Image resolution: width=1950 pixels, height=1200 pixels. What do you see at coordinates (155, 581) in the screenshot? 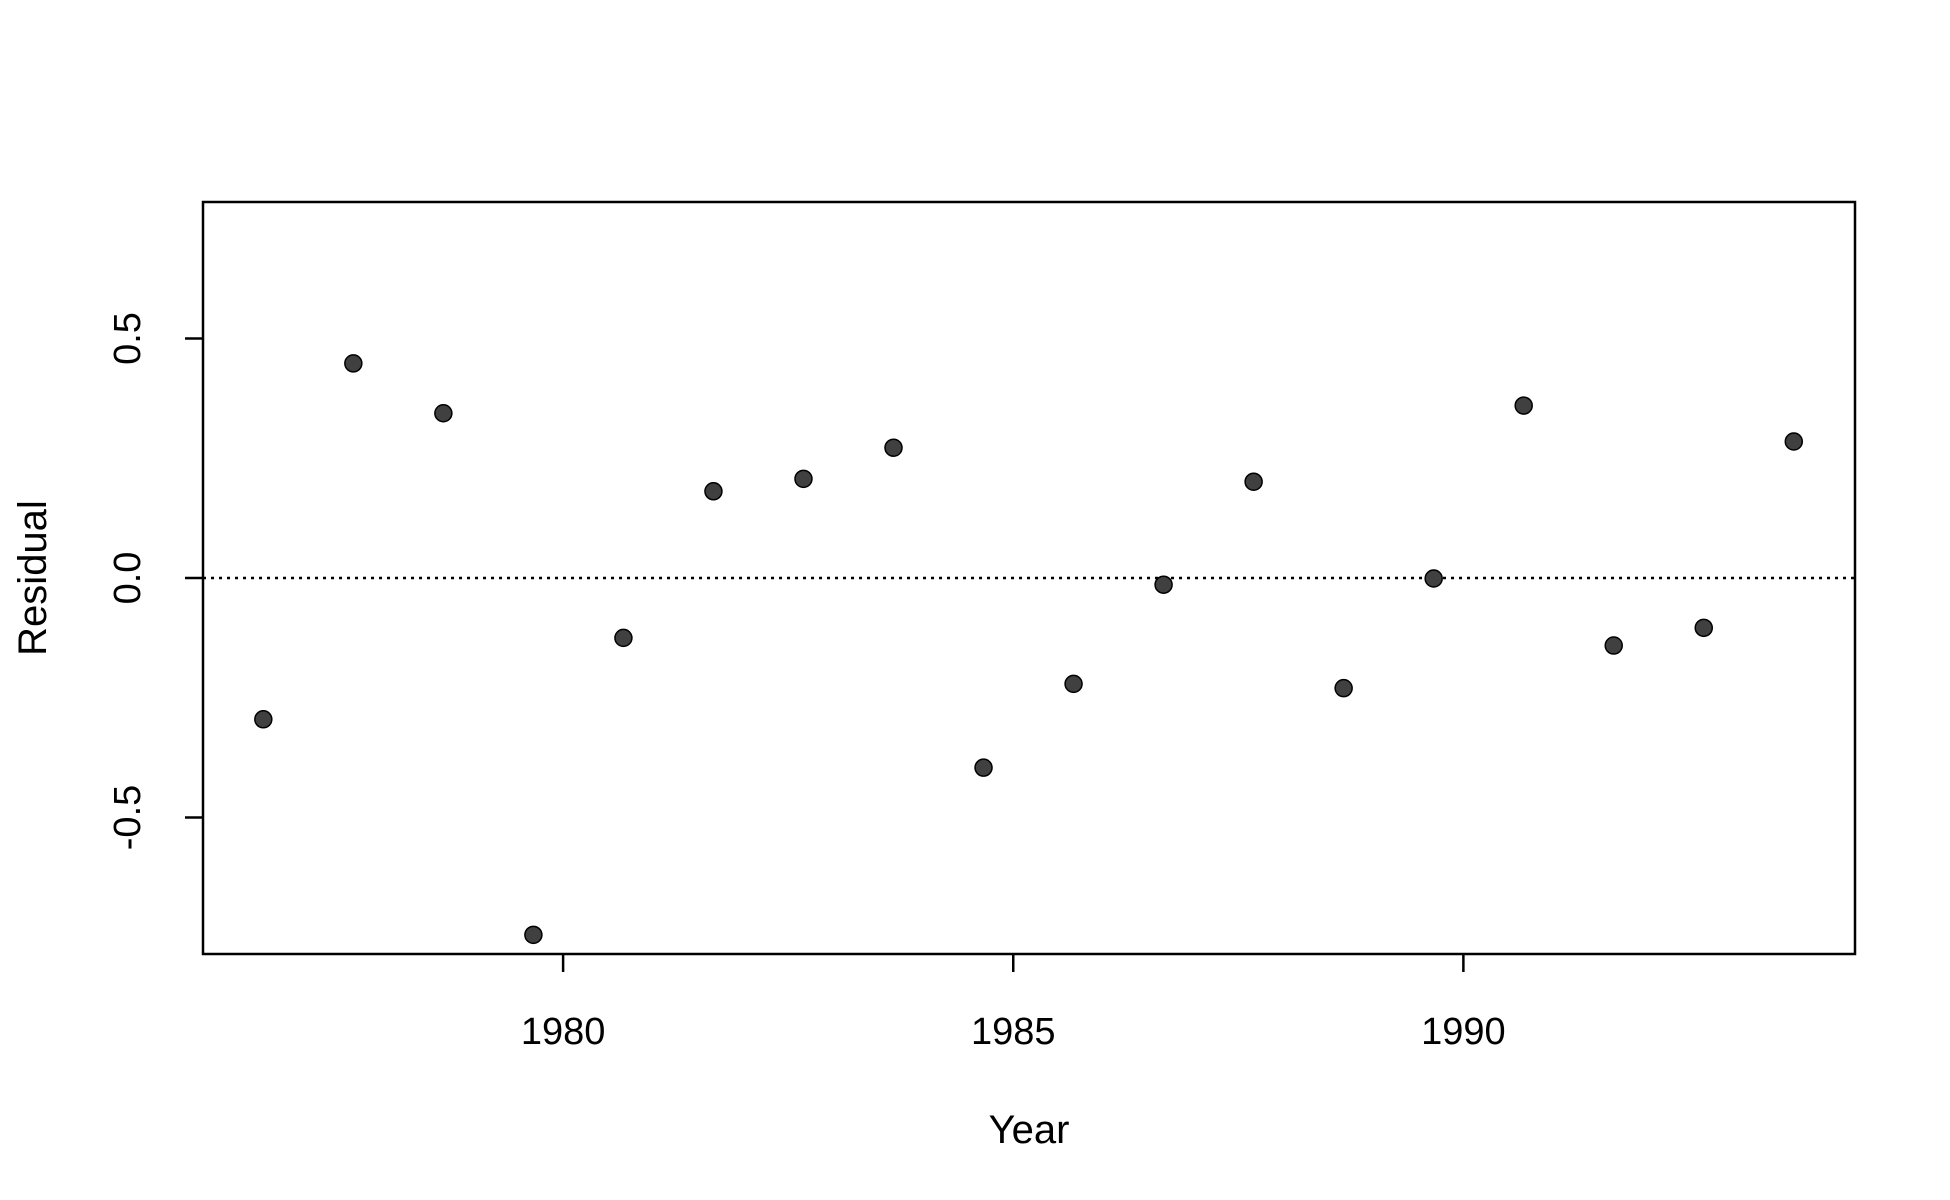
I see `y-axis: -0.5 0.0 0.5` at bounding box center [155, 581].